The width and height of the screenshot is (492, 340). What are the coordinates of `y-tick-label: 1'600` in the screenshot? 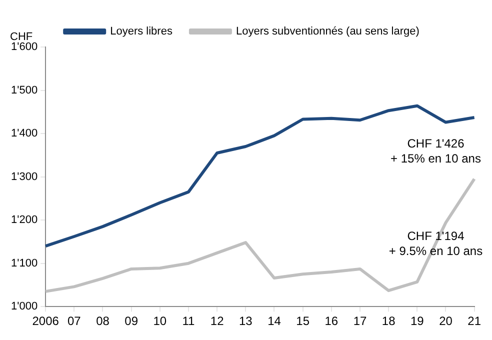 It's located at (24, 47).